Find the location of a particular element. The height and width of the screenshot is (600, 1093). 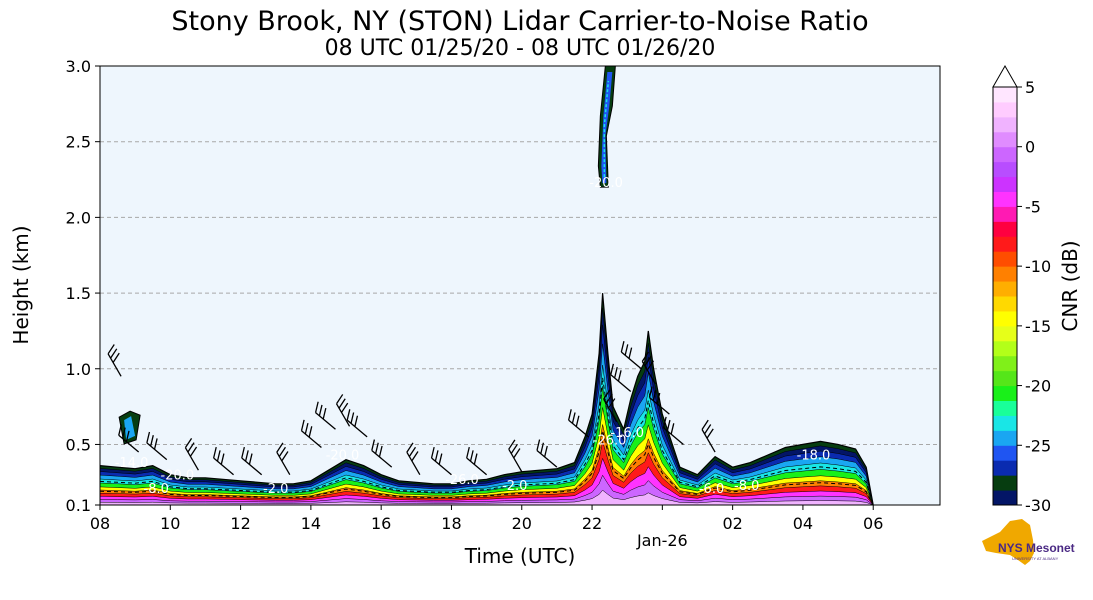

cnr-contour-line is located at coordinates (487, 467).